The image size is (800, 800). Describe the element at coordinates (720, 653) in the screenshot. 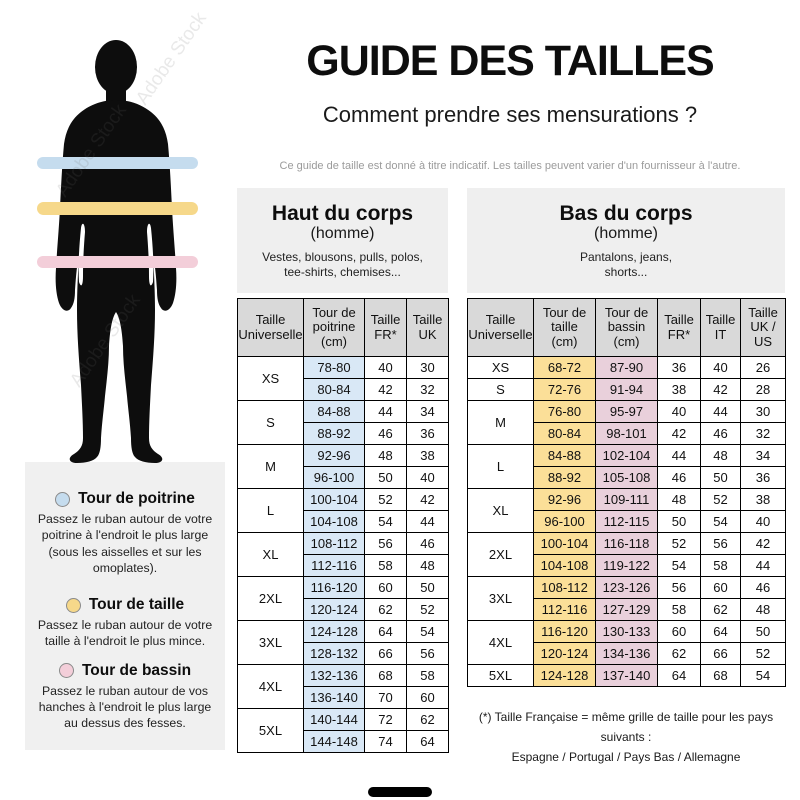

I see `table-cell: 66` at that location.